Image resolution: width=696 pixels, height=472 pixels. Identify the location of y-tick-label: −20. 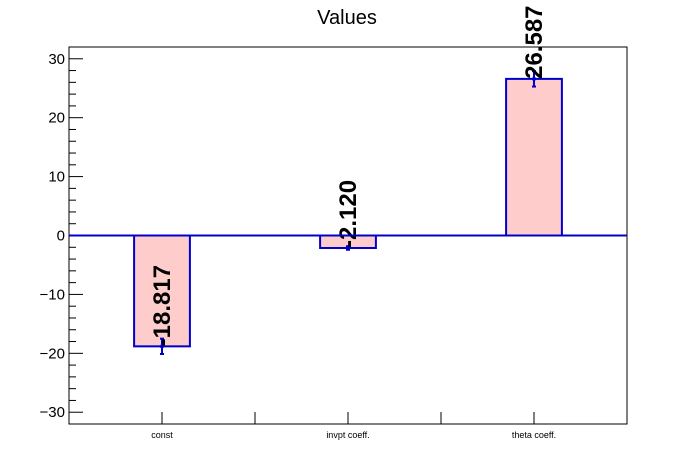
(52, 353).